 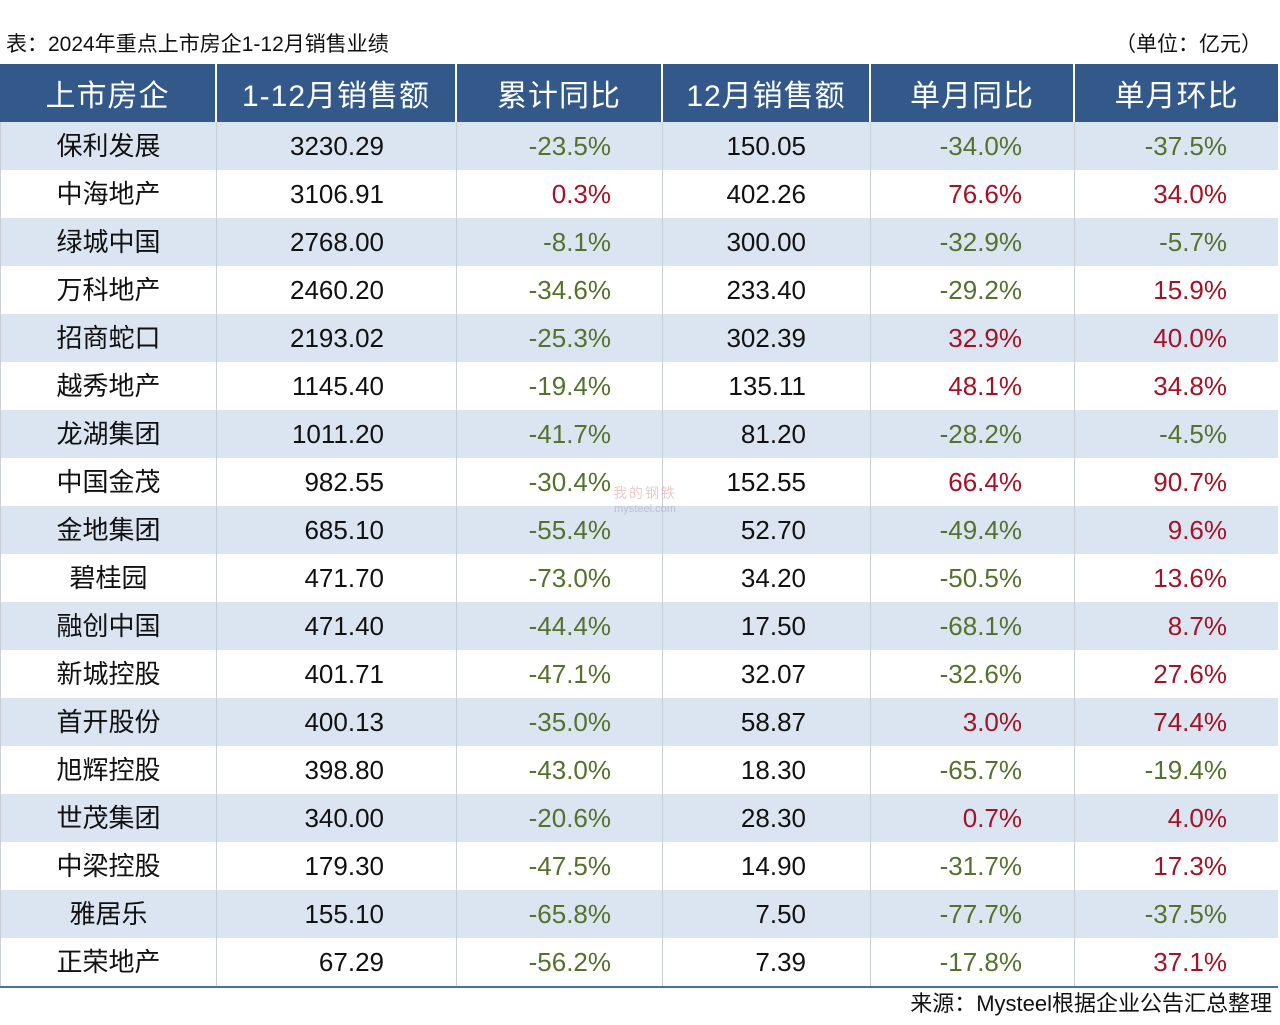 I want to click on table-row: 中海地产 3106.91 0.3% 402.26 76.6% 34.0%, so click(x=639, y=194).